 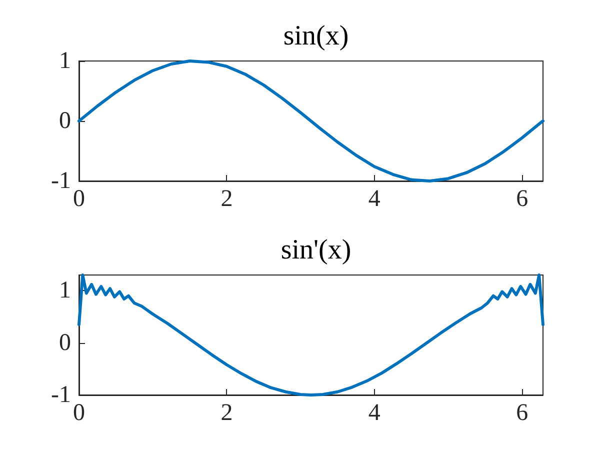 I want to click on chart-title: sin'(x), so click(x=316, y=250).